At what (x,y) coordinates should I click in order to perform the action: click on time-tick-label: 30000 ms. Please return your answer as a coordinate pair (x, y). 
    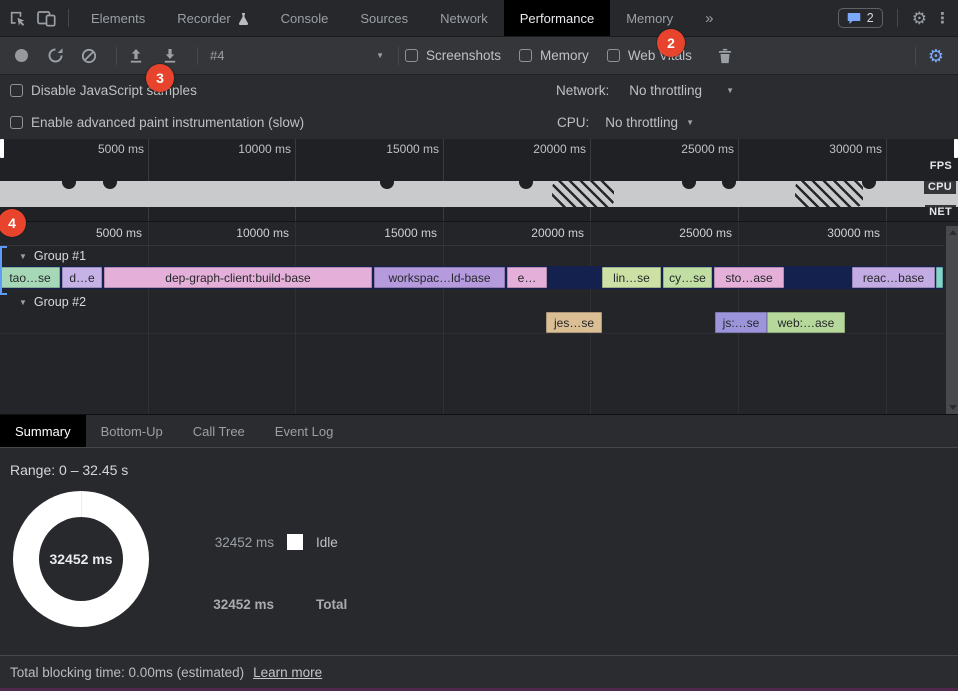
    Looking at the image, I should click on (855, 149).